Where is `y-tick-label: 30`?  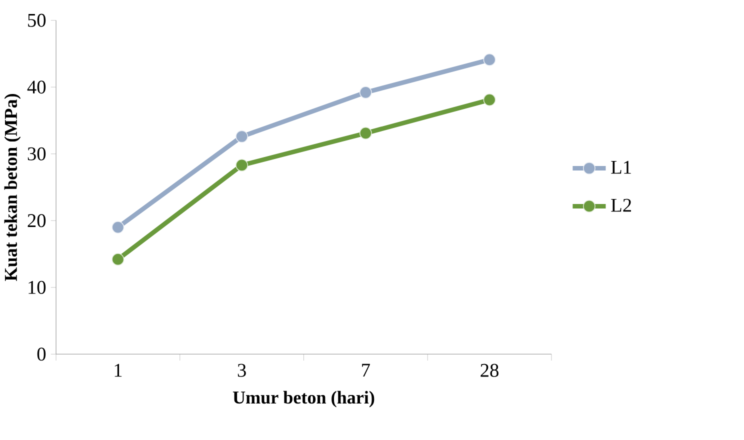 y-tick-label: 30 is located at coordinates (37, 153).